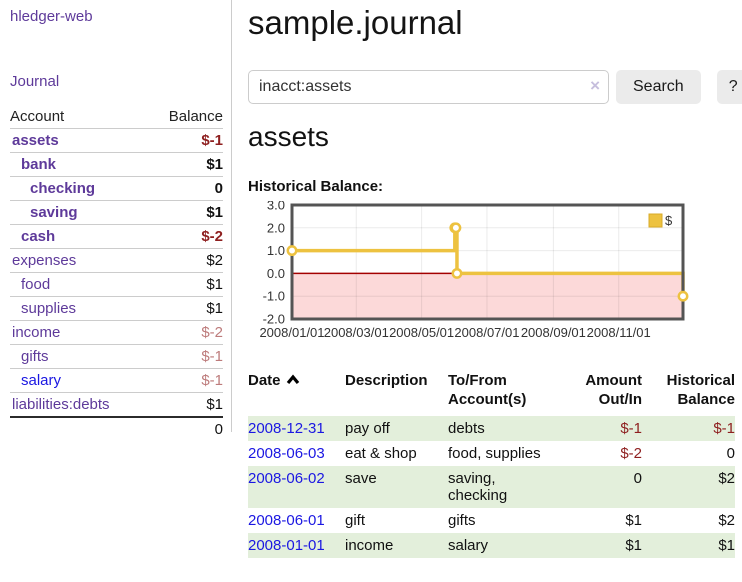 Image resolution: width=742 pixels, height=582 pixels. Describe the element at coordinates (605, 487) in the screenshot. I see `register-amount-cell: 0` at that location.